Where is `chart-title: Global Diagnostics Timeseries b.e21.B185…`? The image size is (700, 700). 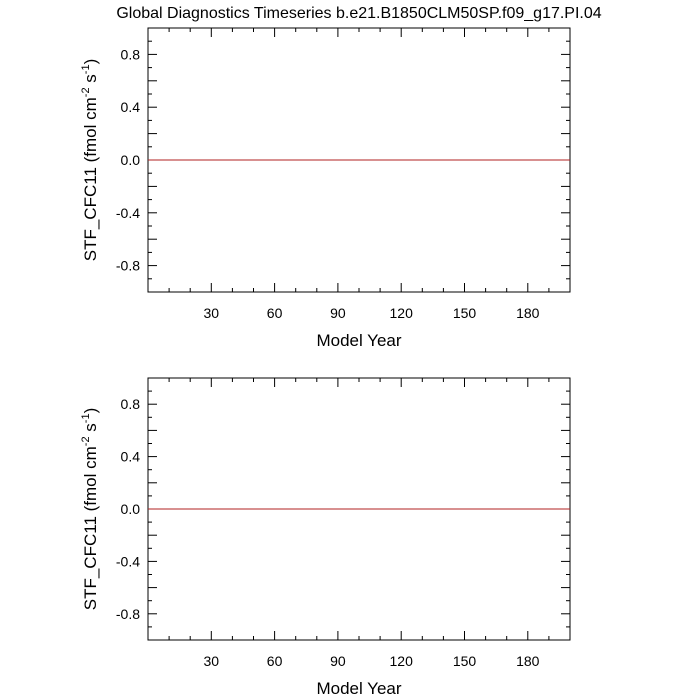
chart-title: Global Diagnostics Timeseries b.e21.B185… is located at coordinates (358, 13).